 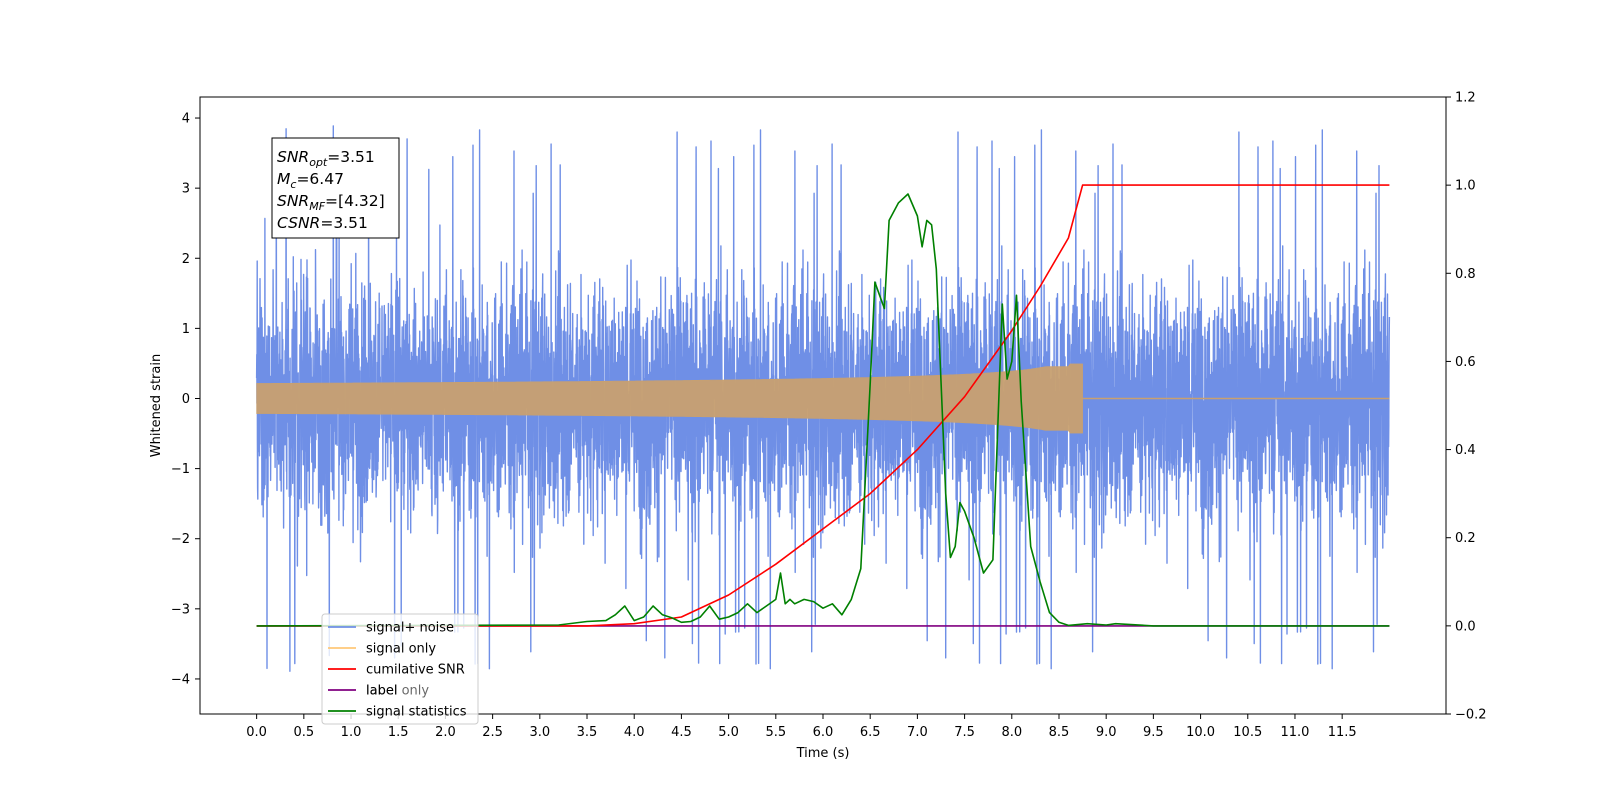 I want to click on x-tick-label: 1.0, so click(x=351, y=732).